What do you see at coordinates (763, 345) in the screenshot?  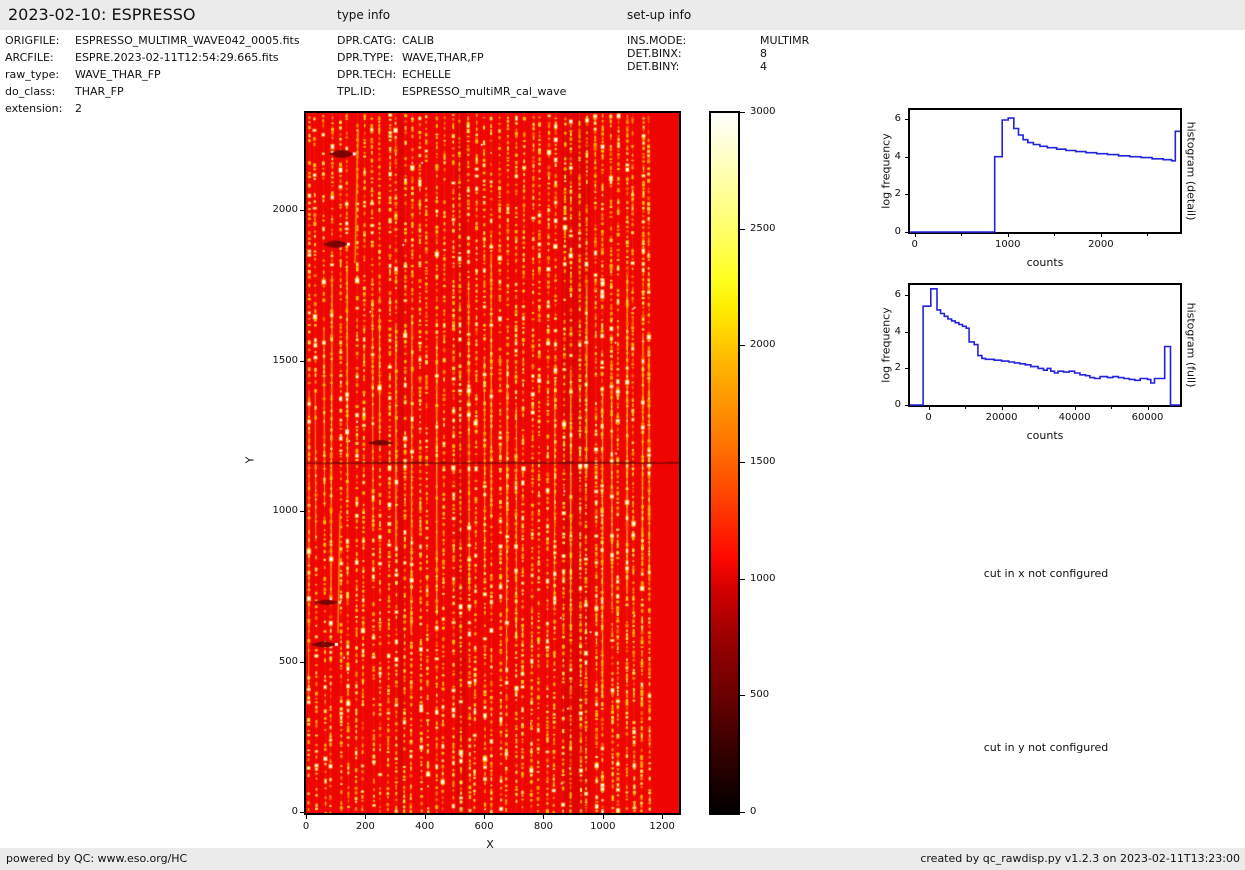 I see `colorbar-tick-label: 2000` at bounding box center [763, 345].